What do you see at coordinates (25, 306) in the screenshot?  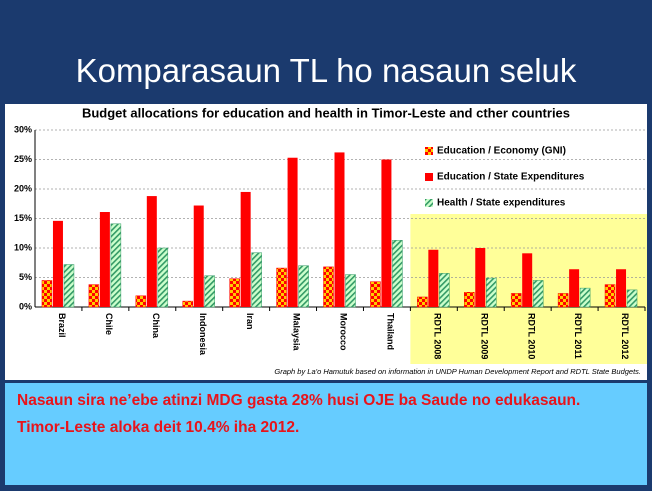 I see `y-tick-label: 0%` at bounding box center [25, 306].